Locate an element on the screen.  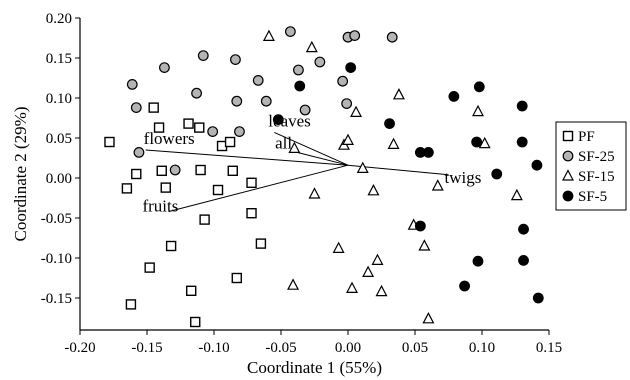
x-tick-label: -0.05 is located at coordinates (280, 348).